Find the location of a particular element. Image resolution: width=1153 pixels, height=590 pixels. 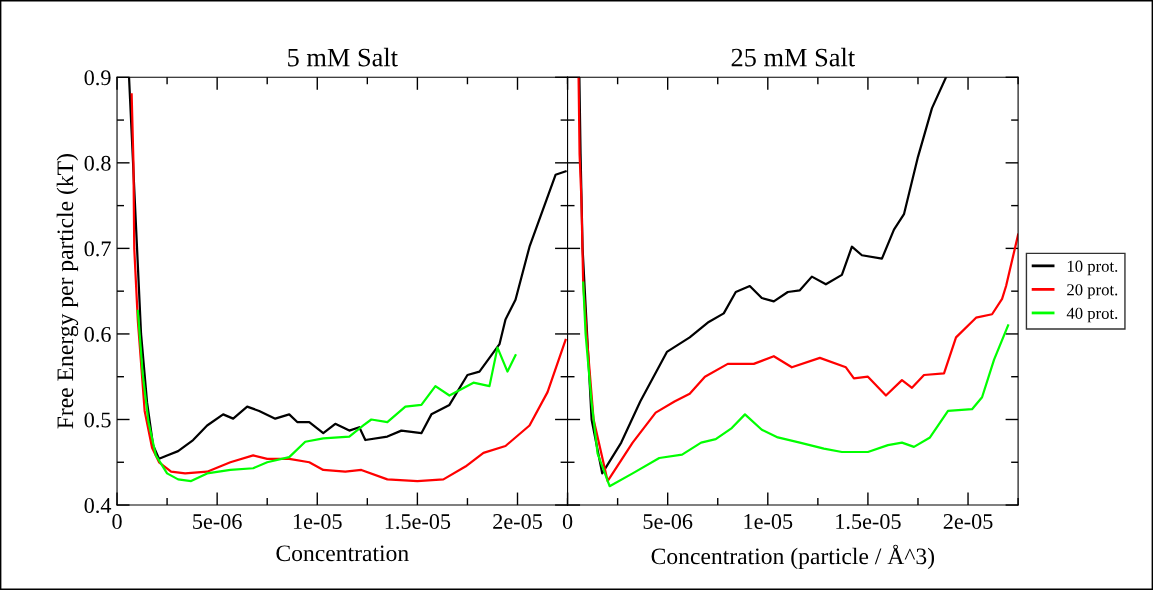

y-tick-label: 0.4 is located at coordinates (98, 505).